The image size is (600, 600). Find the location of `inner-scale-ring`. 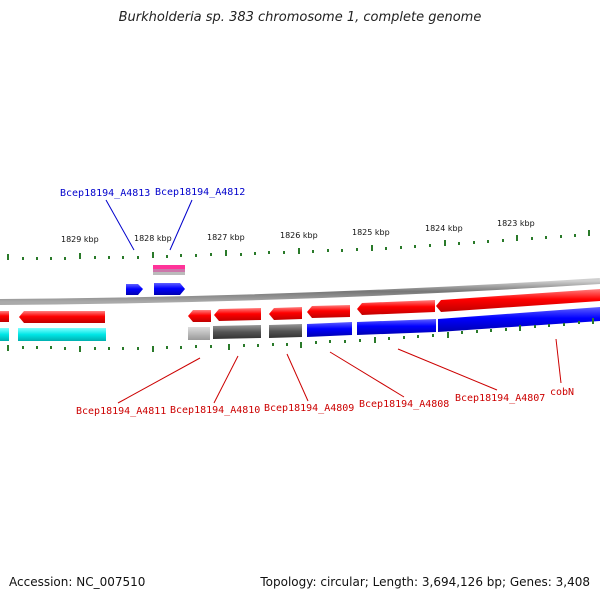

inner-scale-ring is located at coordinates (300, 335).